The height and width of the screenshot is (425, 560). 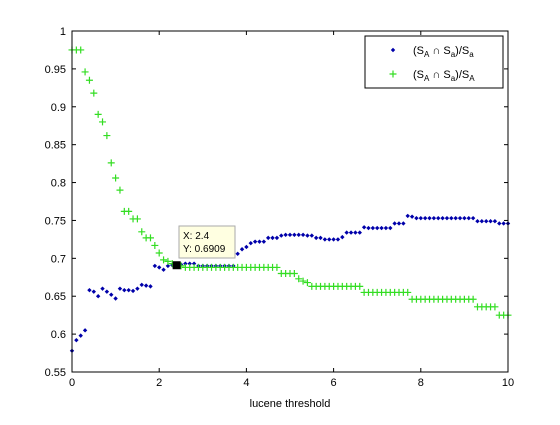 What do you see at coordinates (439, 75) in the screenshot?
I see `legend-text-part: ∩ S` at bounding box center [439, 75].